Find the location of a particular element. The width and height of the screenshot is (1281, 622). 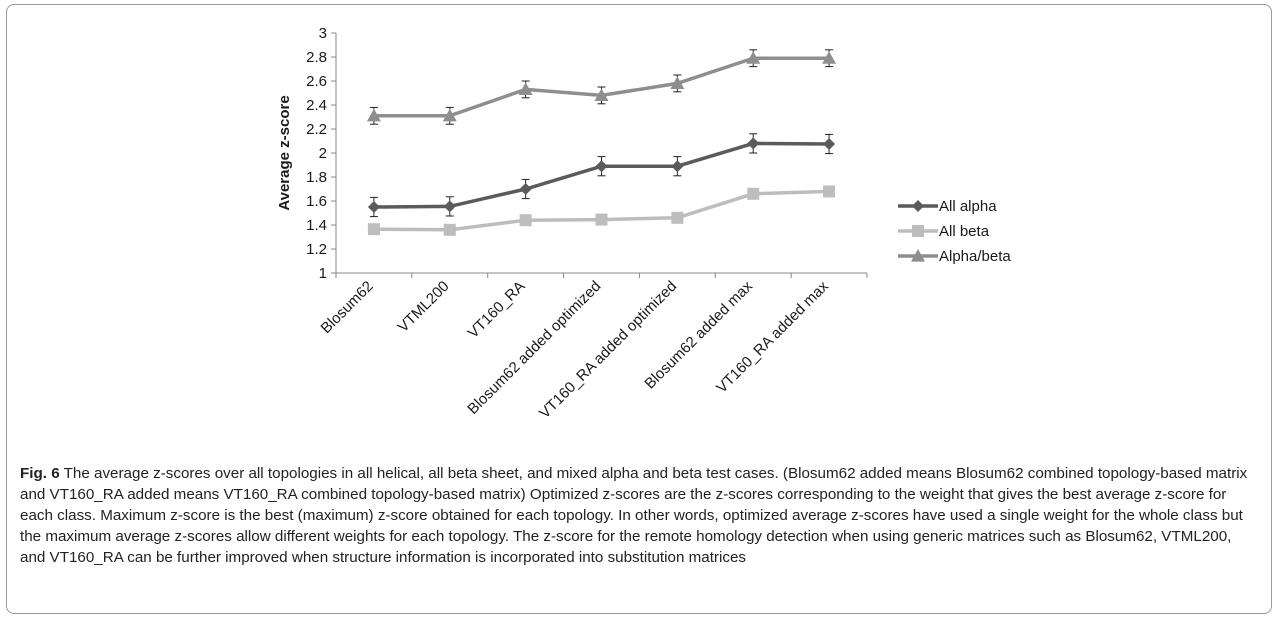

figure-label: Fig. 6 is located at coordinates (40, 473).